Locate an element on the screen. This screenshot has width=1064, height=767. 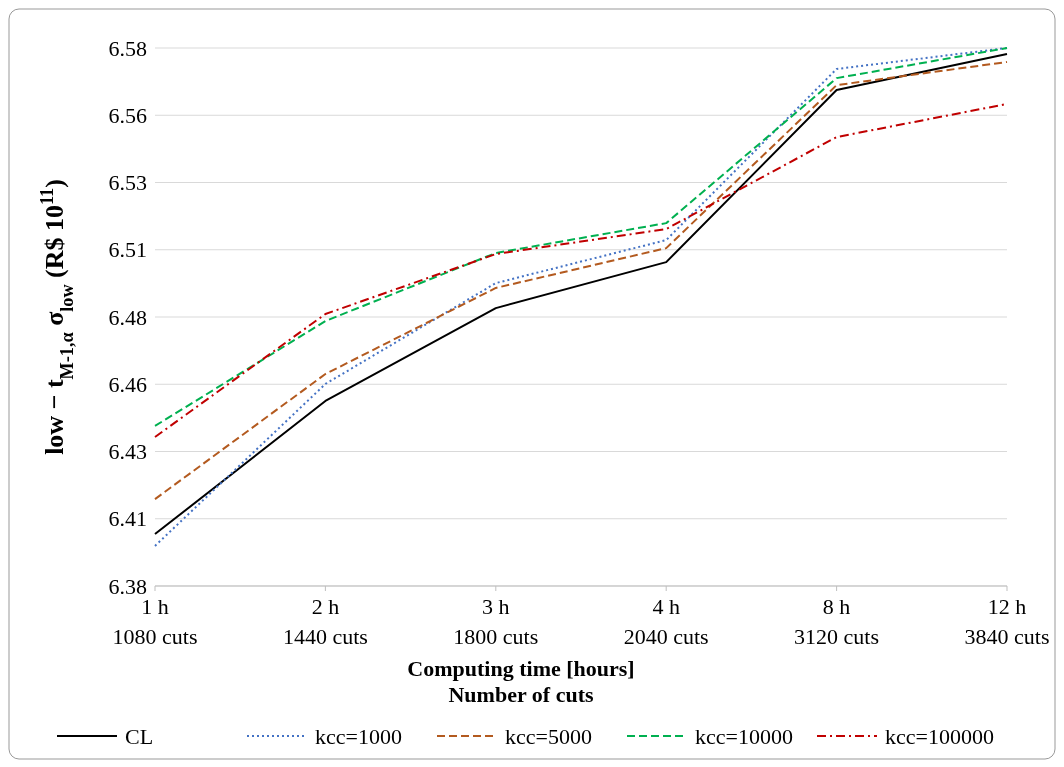
x-axis-title: Computing time [hours] Number of cuts is located at coordinates (521, 681).